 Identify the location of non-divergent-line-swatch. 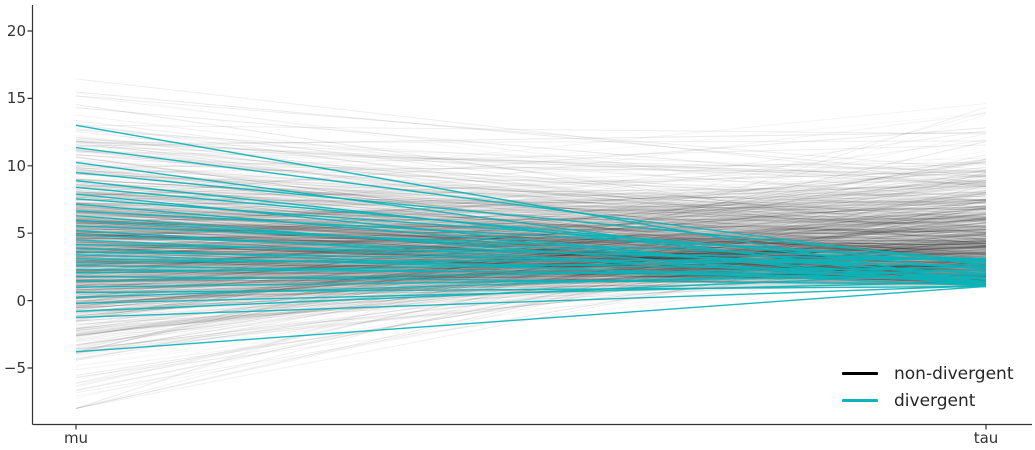
(860, 373).